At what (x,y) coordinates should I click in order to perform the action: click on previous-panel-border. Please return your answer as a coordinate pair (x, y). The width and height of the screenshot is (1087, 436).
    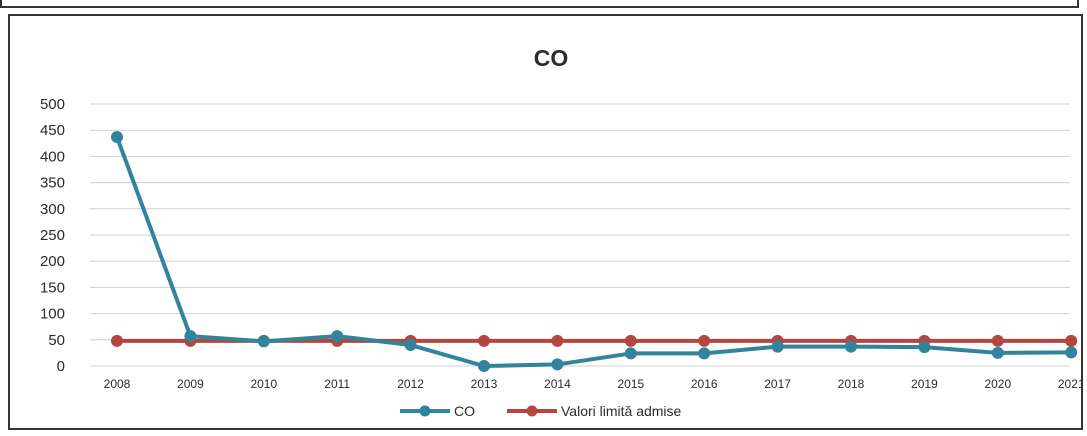
    Looking at the image, I should click on (539, 4).